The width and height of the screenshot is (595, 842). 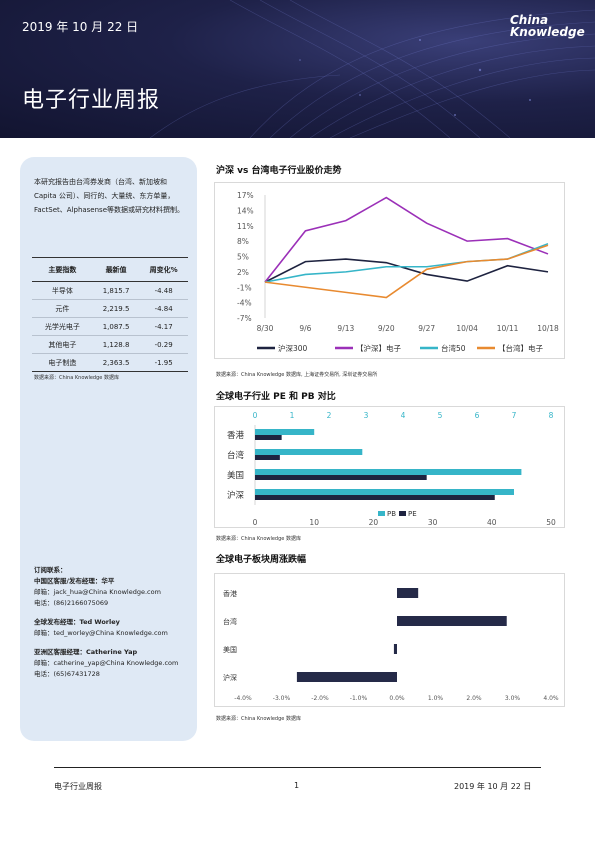 What do you see at coordinates (62, 344) in the screenshot?
I see `table-cell: 其他电子` at bounding box center [62, 344].